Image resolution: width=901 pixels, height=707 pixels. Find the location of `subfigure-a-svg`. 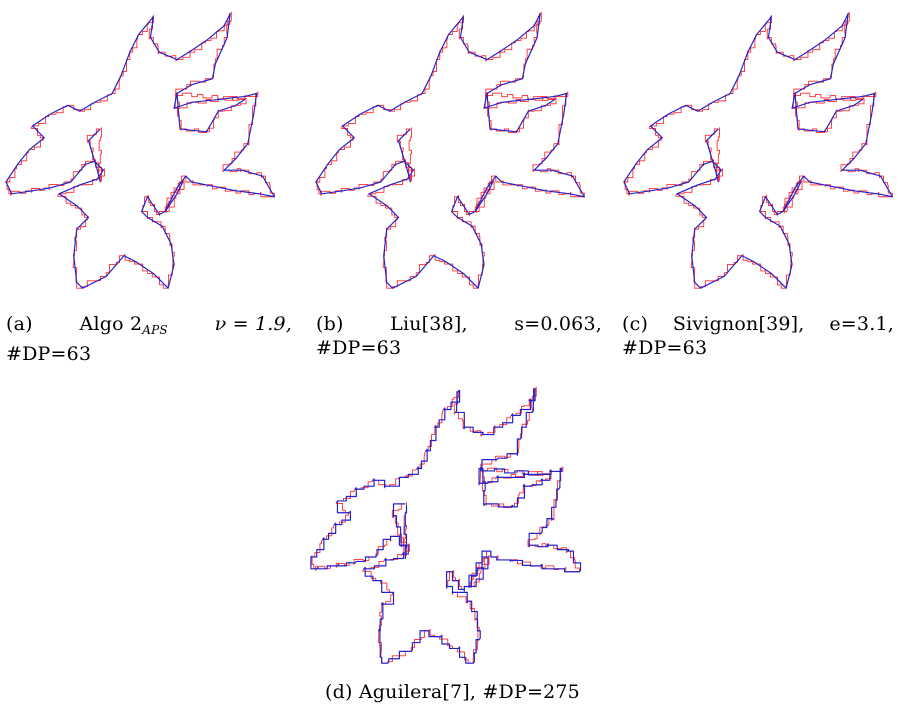

subfigure-a-svg is located at coordinates (140, 150).